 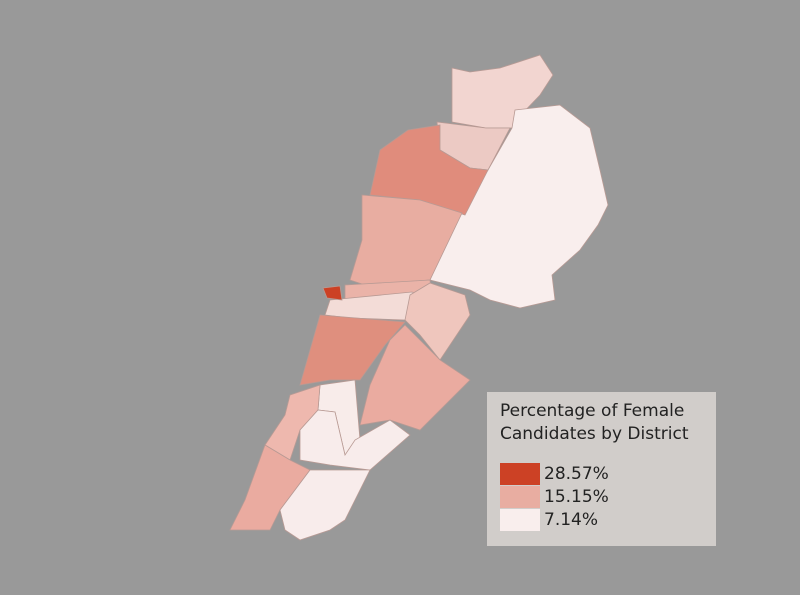 I want to click on legend-item: 28.57%, so click(x=602, y=473).